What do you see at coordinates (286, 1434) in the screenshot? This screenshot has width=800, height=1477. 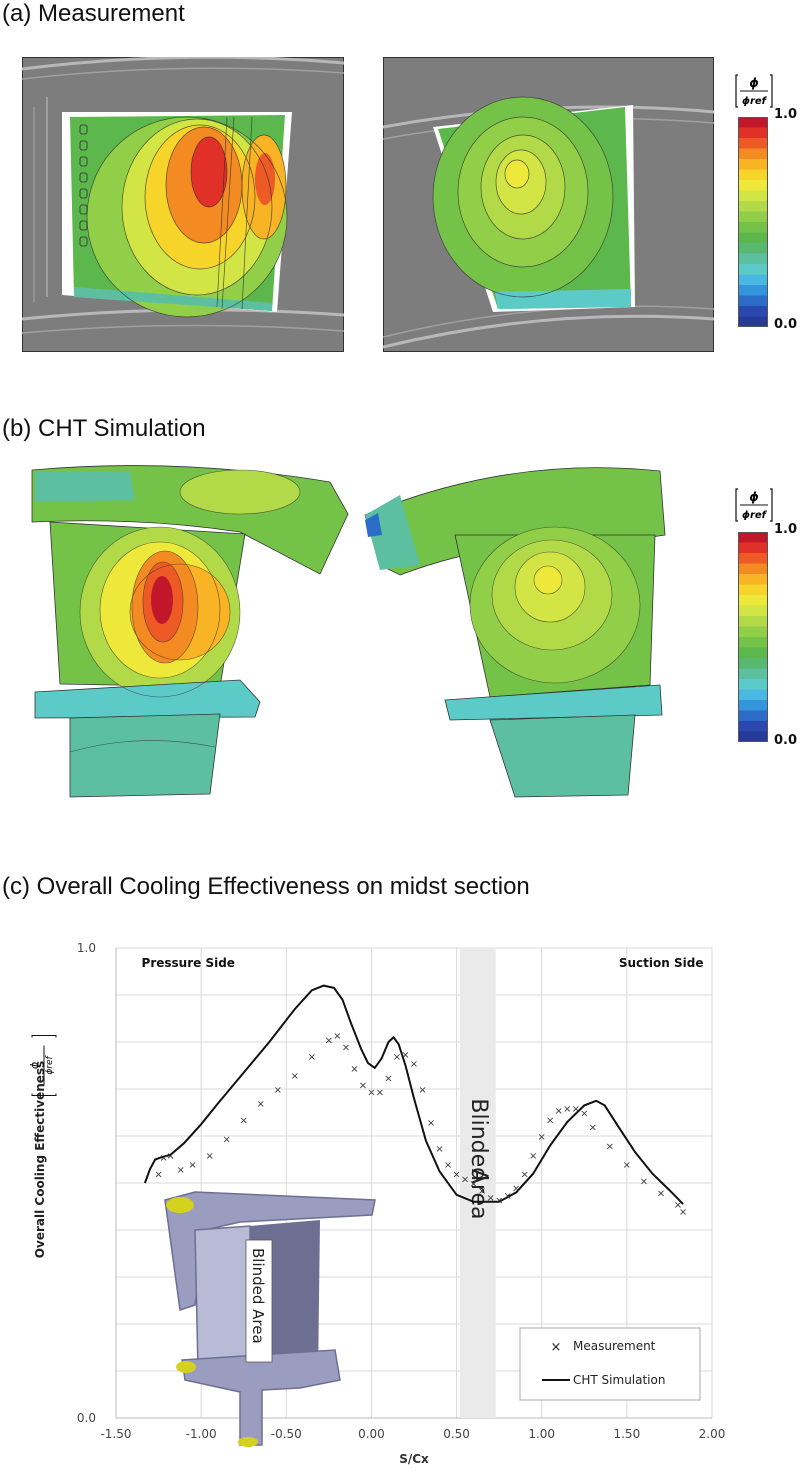 I see `x-tick-label: -0.50` at bounding box center [286, 1434].